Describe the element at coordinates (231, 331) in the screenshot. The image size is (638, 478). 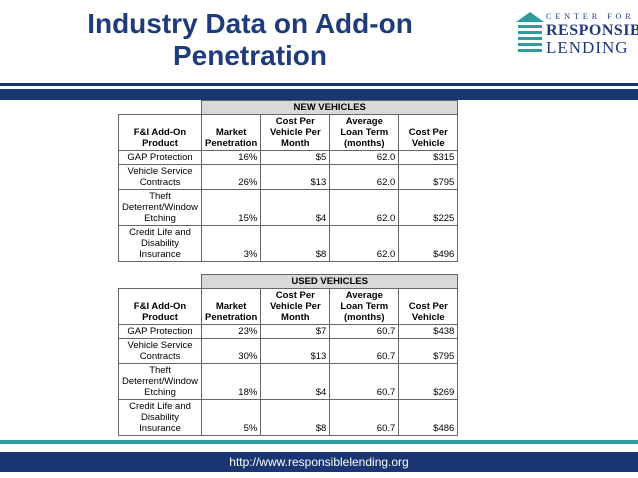
I see `penetration-cell: 23%` at that location.